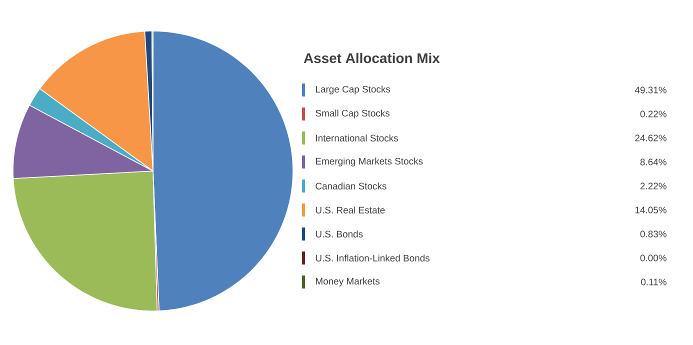  What do you see at coordinates (348, 282) in the screenshot?
I see `legend-label: Money Markets` at bounding box center [348, 282].